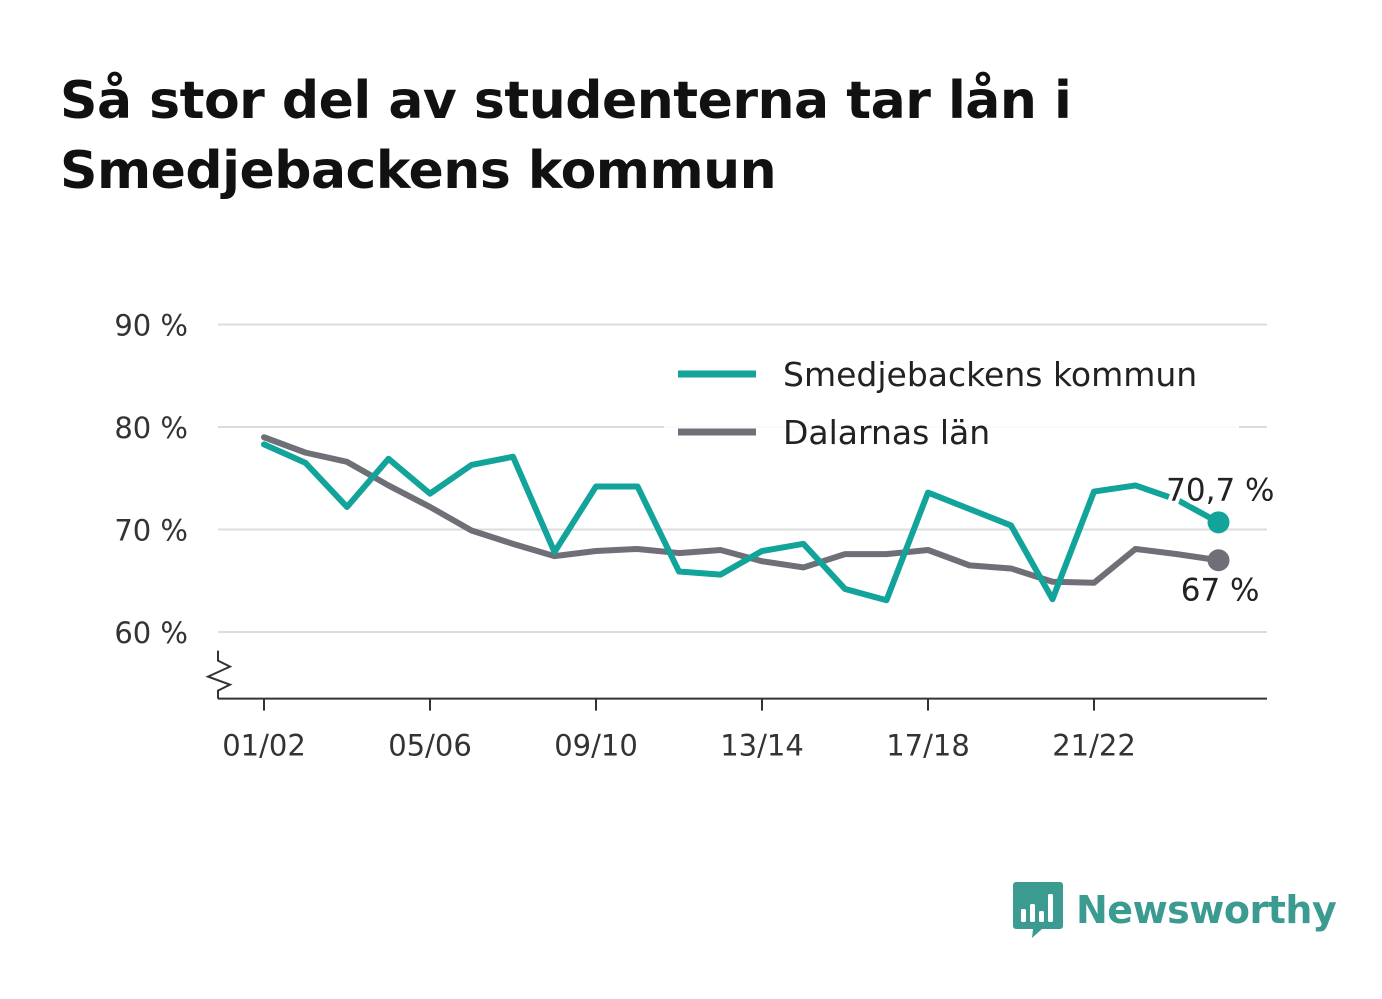 The image size is (1382, 999). I want to click on x-tick-label: 09/10, so click(596, 746).